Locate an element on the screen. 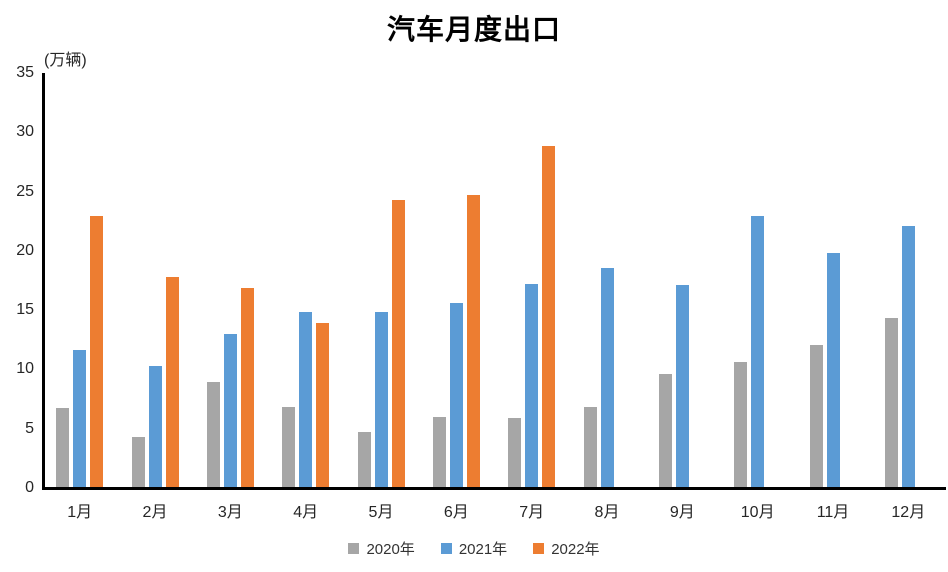 This screenshot has width=948, height=572. y-tick-label: 15 is located at coordinates (25, 310).